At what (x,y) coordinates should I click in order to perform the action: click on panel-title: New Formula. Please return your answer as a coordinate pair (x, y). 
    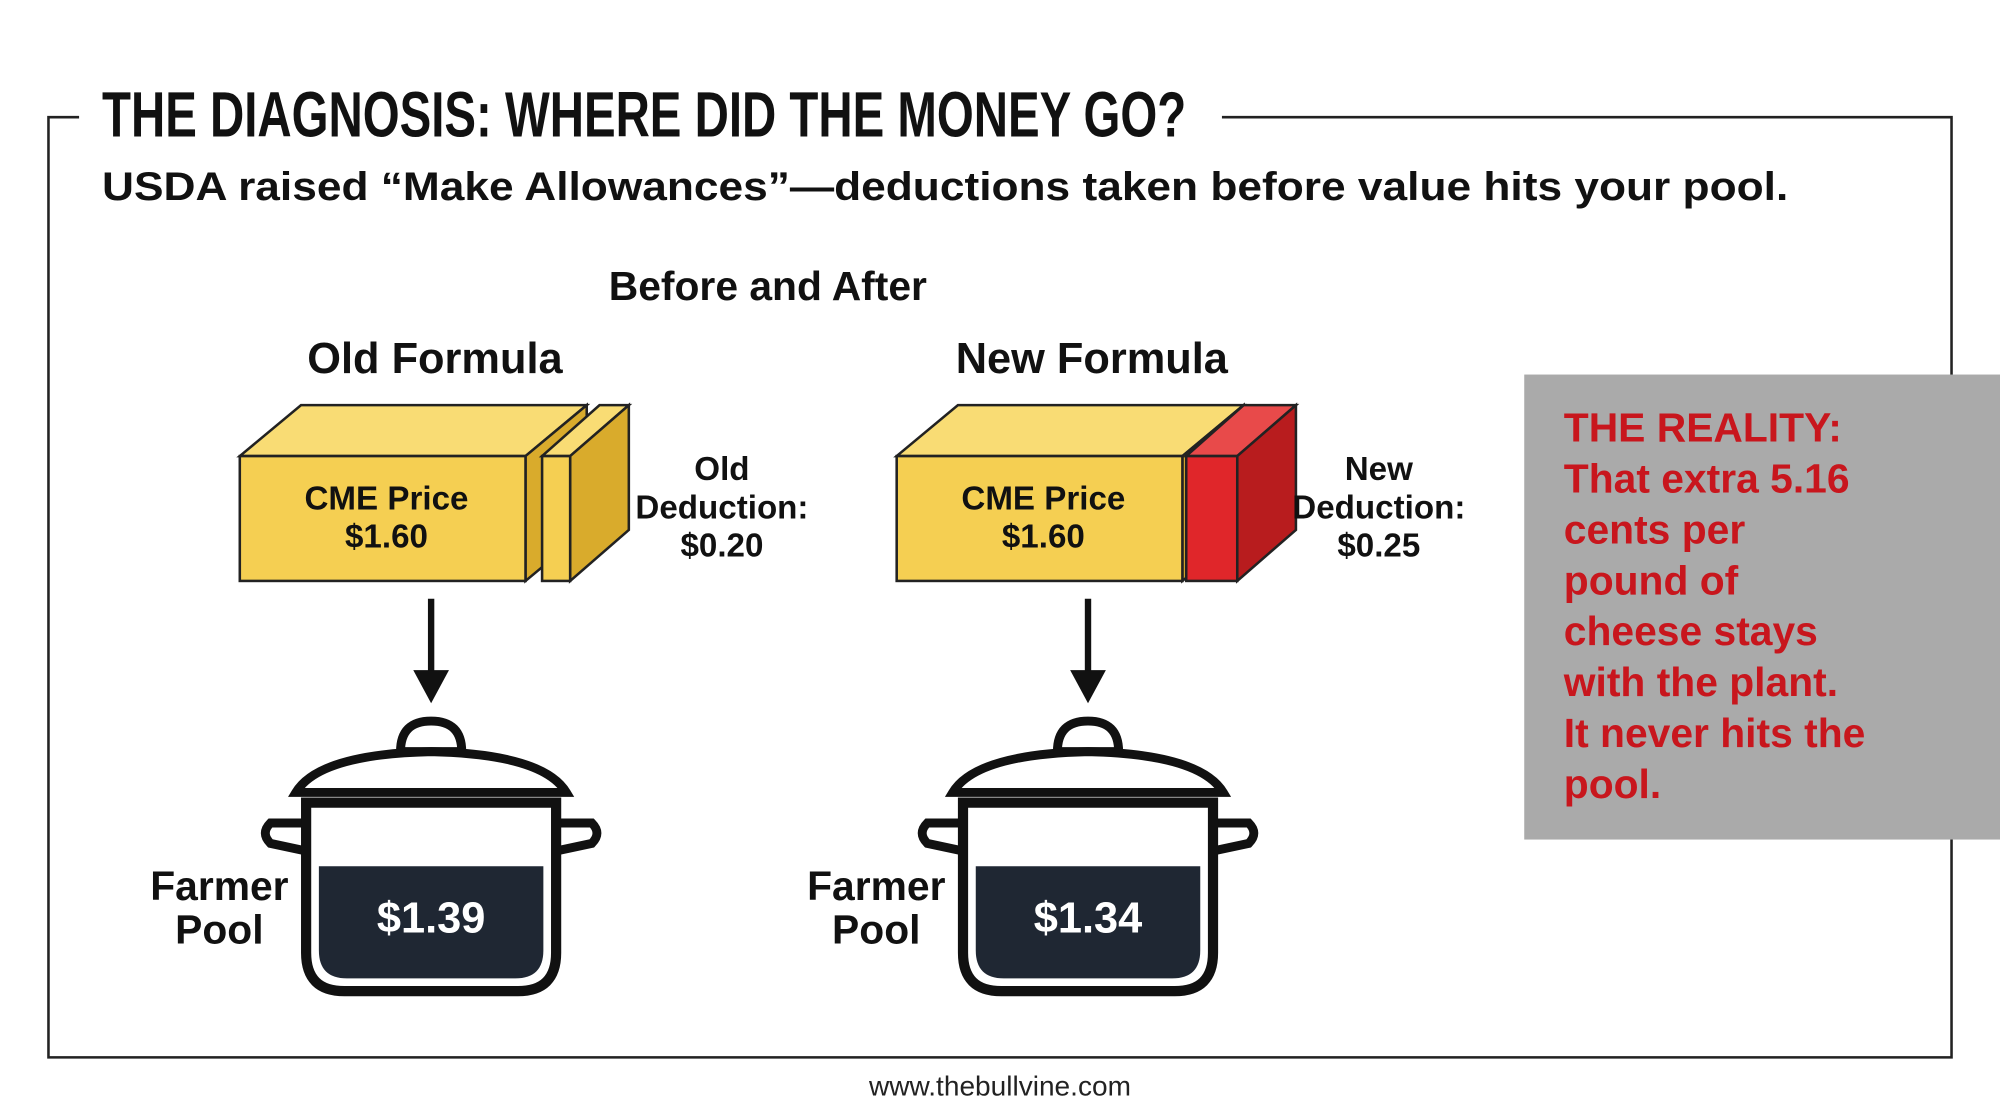
    Looking at the image, I should click on (1092, 359).